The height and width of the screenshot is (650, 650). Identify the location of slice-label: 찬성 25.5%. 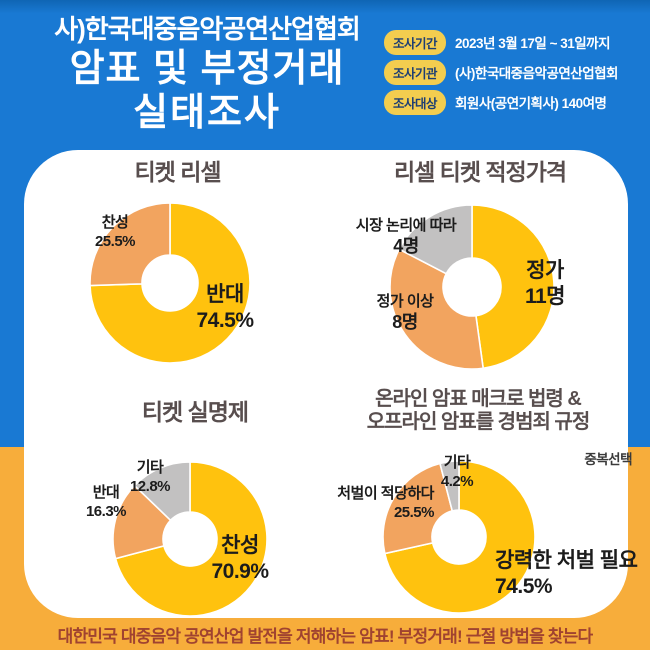
(115, 232).